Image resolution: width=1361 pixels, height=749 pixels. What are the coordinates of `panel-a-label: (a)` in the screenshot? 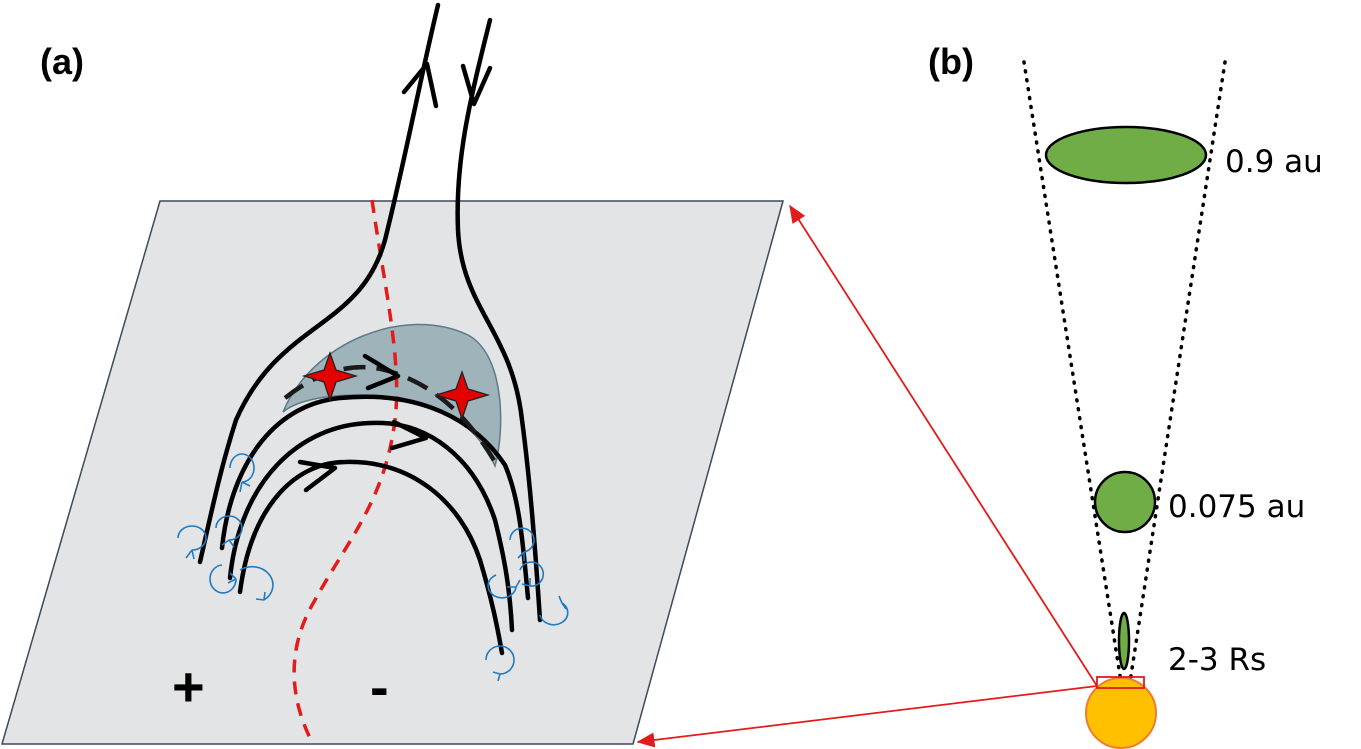 It's located at (62, 61).